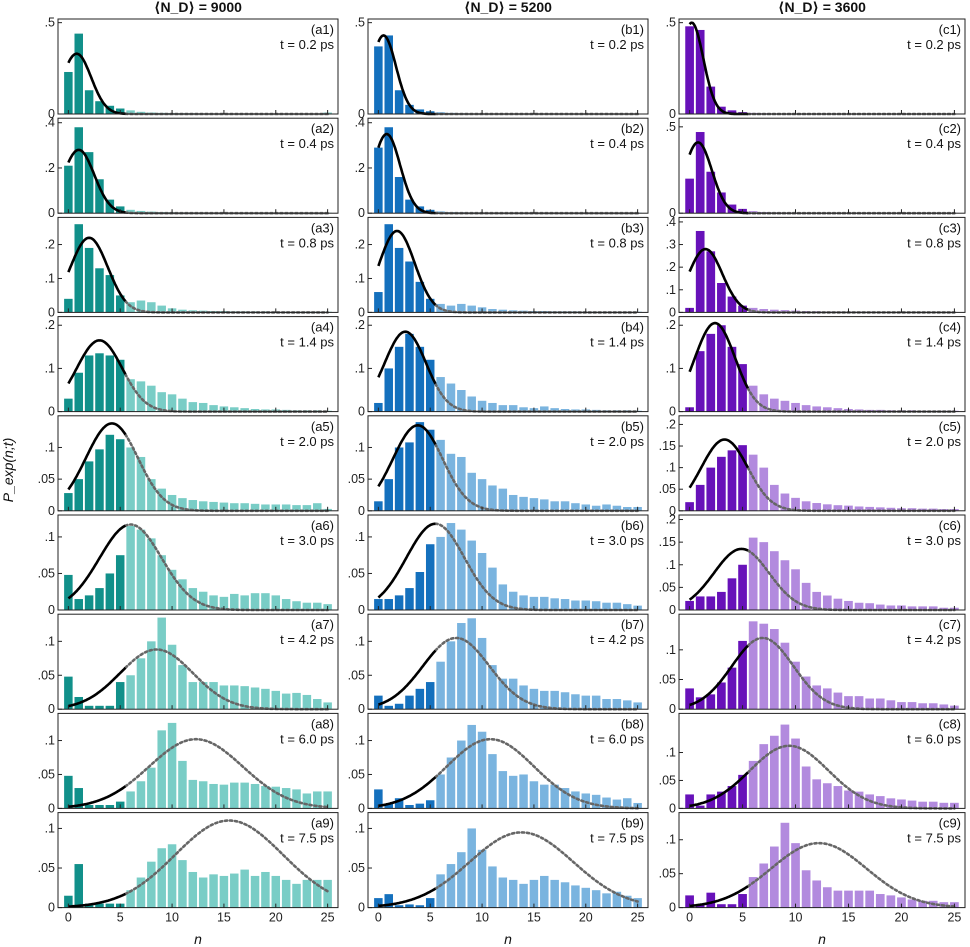 The height and width of the screenshot is (947, 970). What do you see at coordinates (440, 573) in the screenshot?
I see `bar-b6-n6` at bounding box center [440, 573].